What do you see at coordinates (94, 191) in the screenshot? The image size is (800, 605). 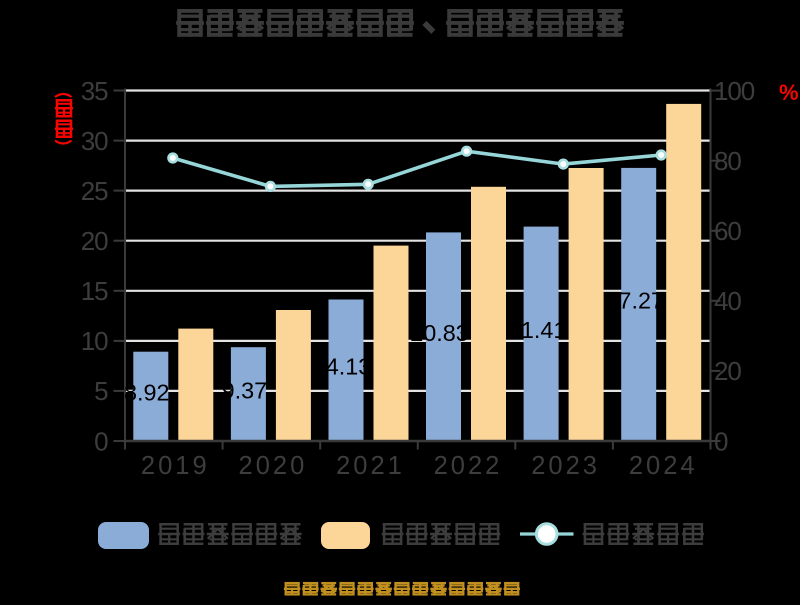 I see `svg-text: 25` at bounding box center [94, 191].